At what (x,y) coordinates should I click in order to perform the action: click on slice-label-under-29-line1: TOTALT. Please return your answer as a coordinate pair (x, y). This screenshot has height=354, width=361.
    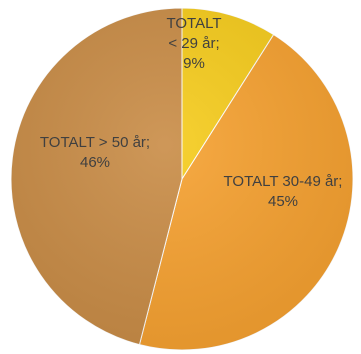
    Looking at the image, I should click on (194, 23).